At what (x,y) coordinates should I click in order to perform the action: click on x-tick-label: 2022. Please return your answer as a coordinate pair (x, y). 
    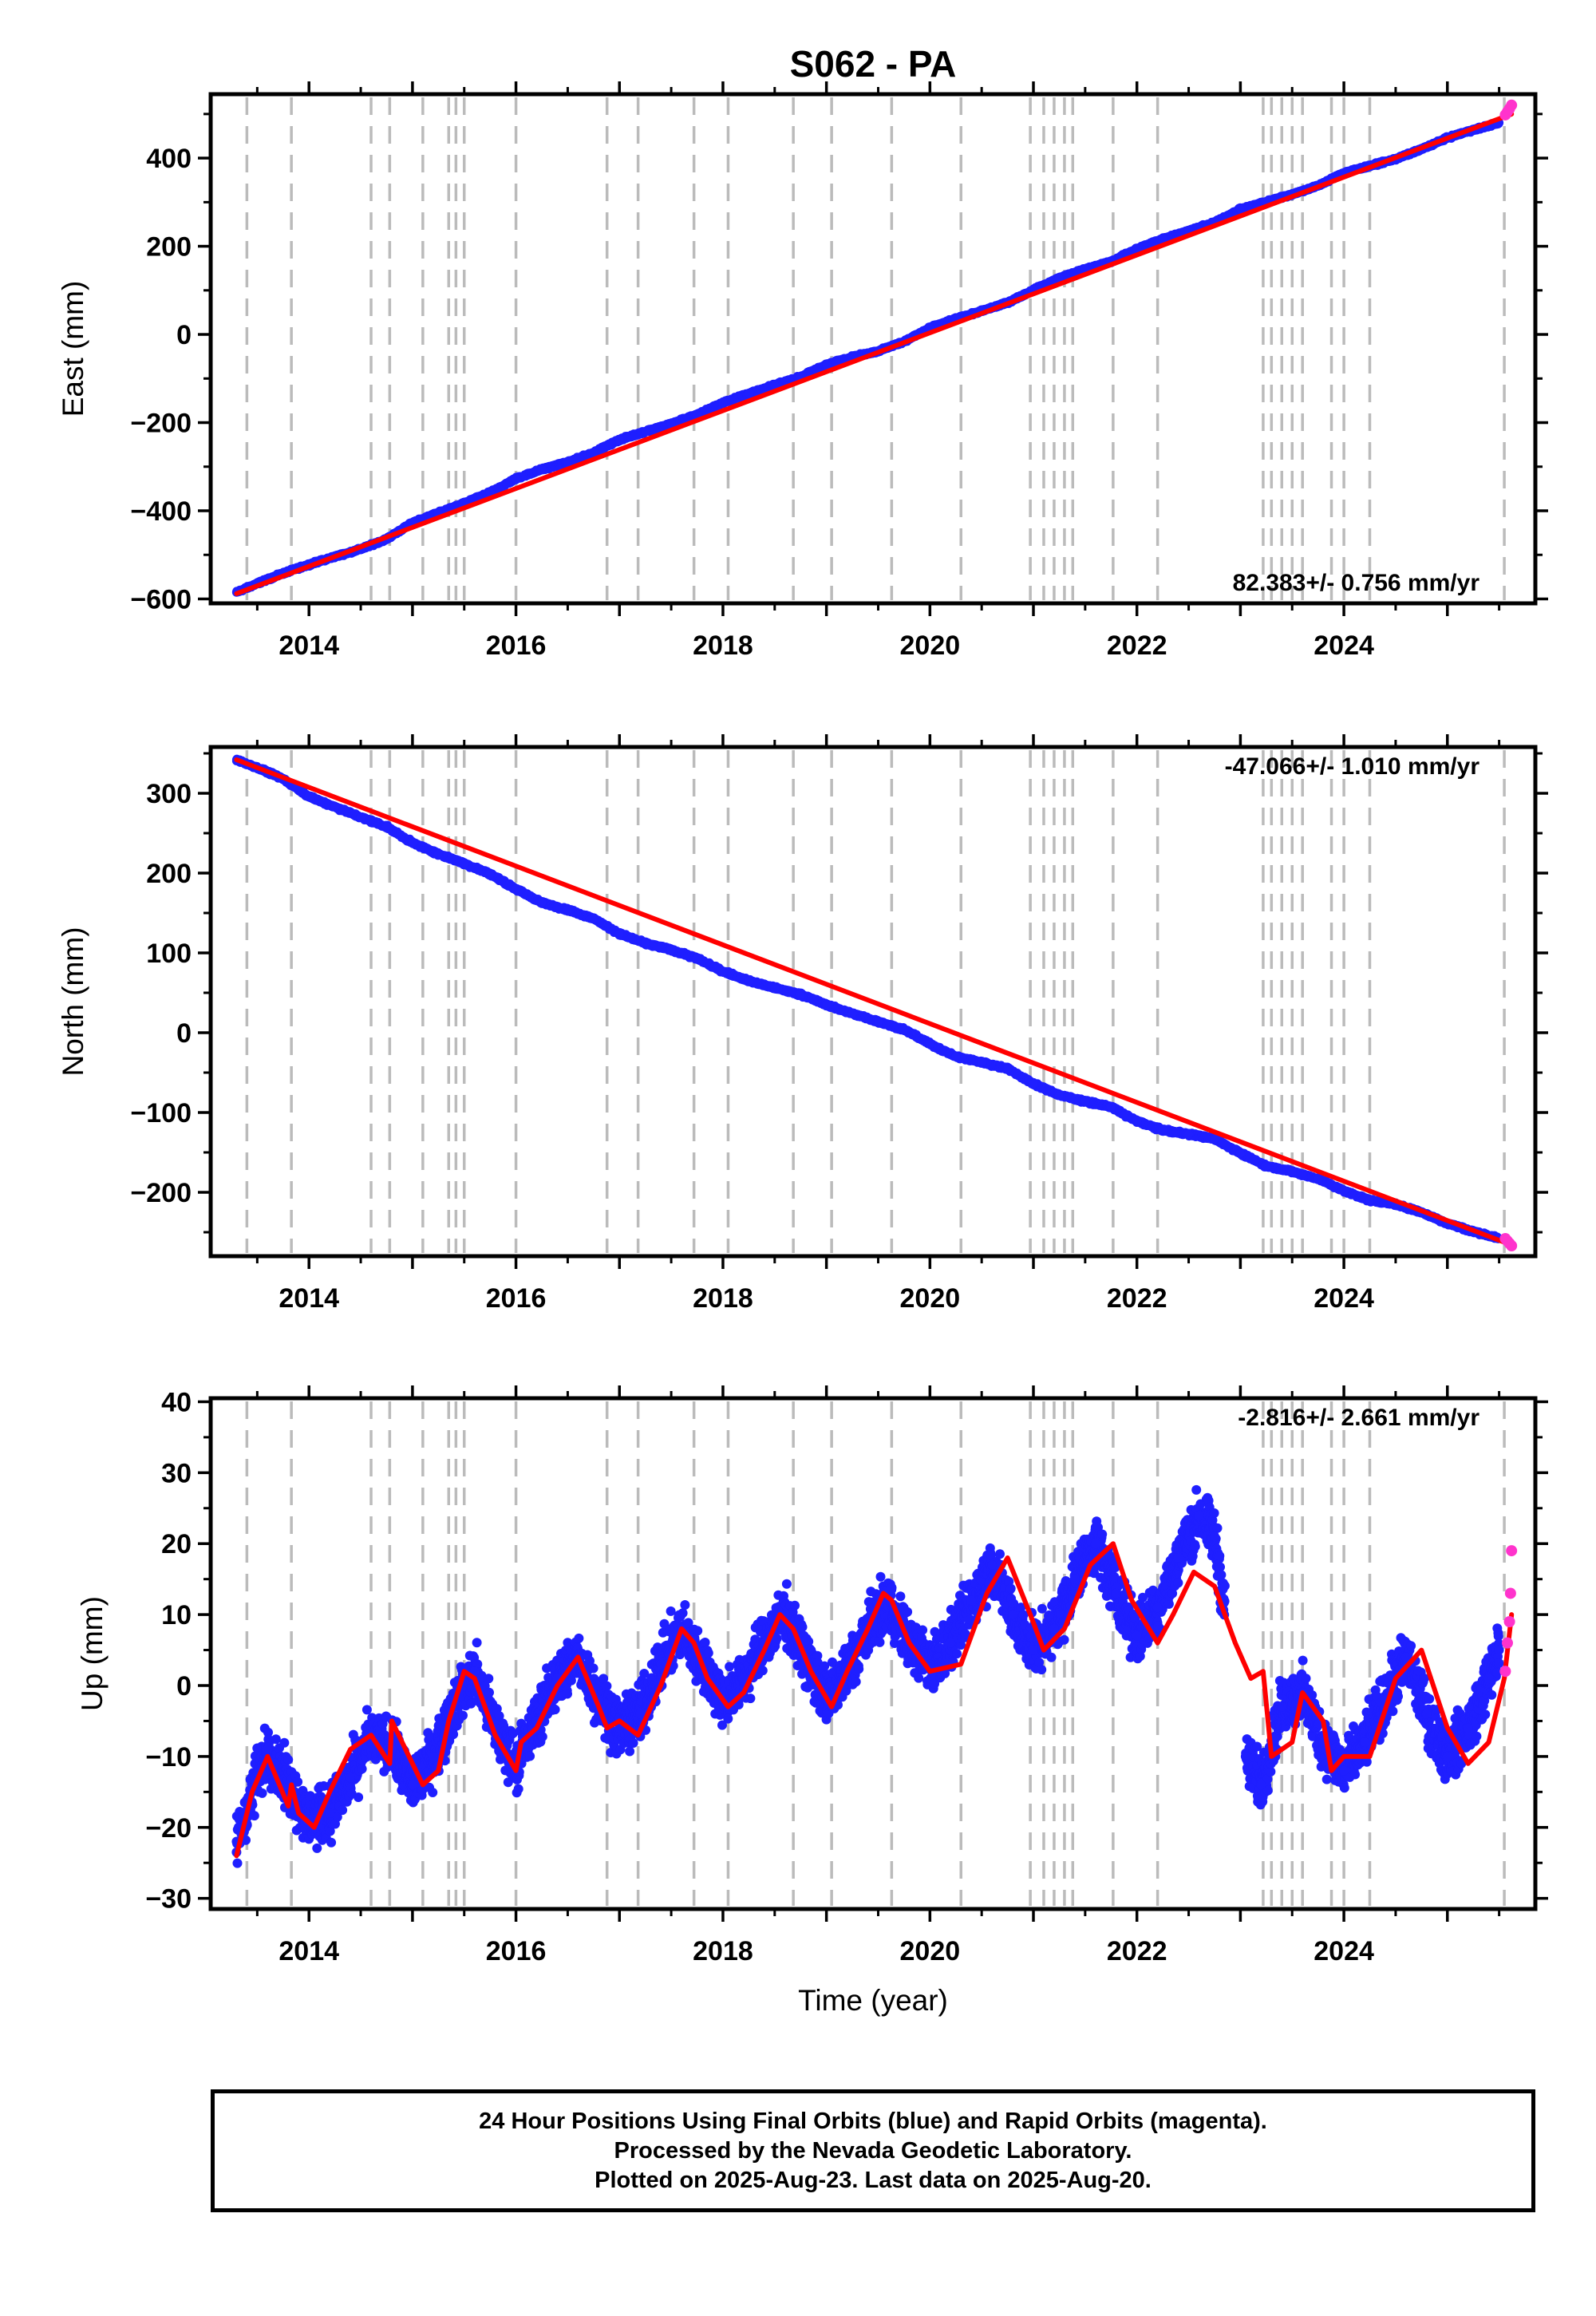
    Looking at the image, I should click on (1137, 645).